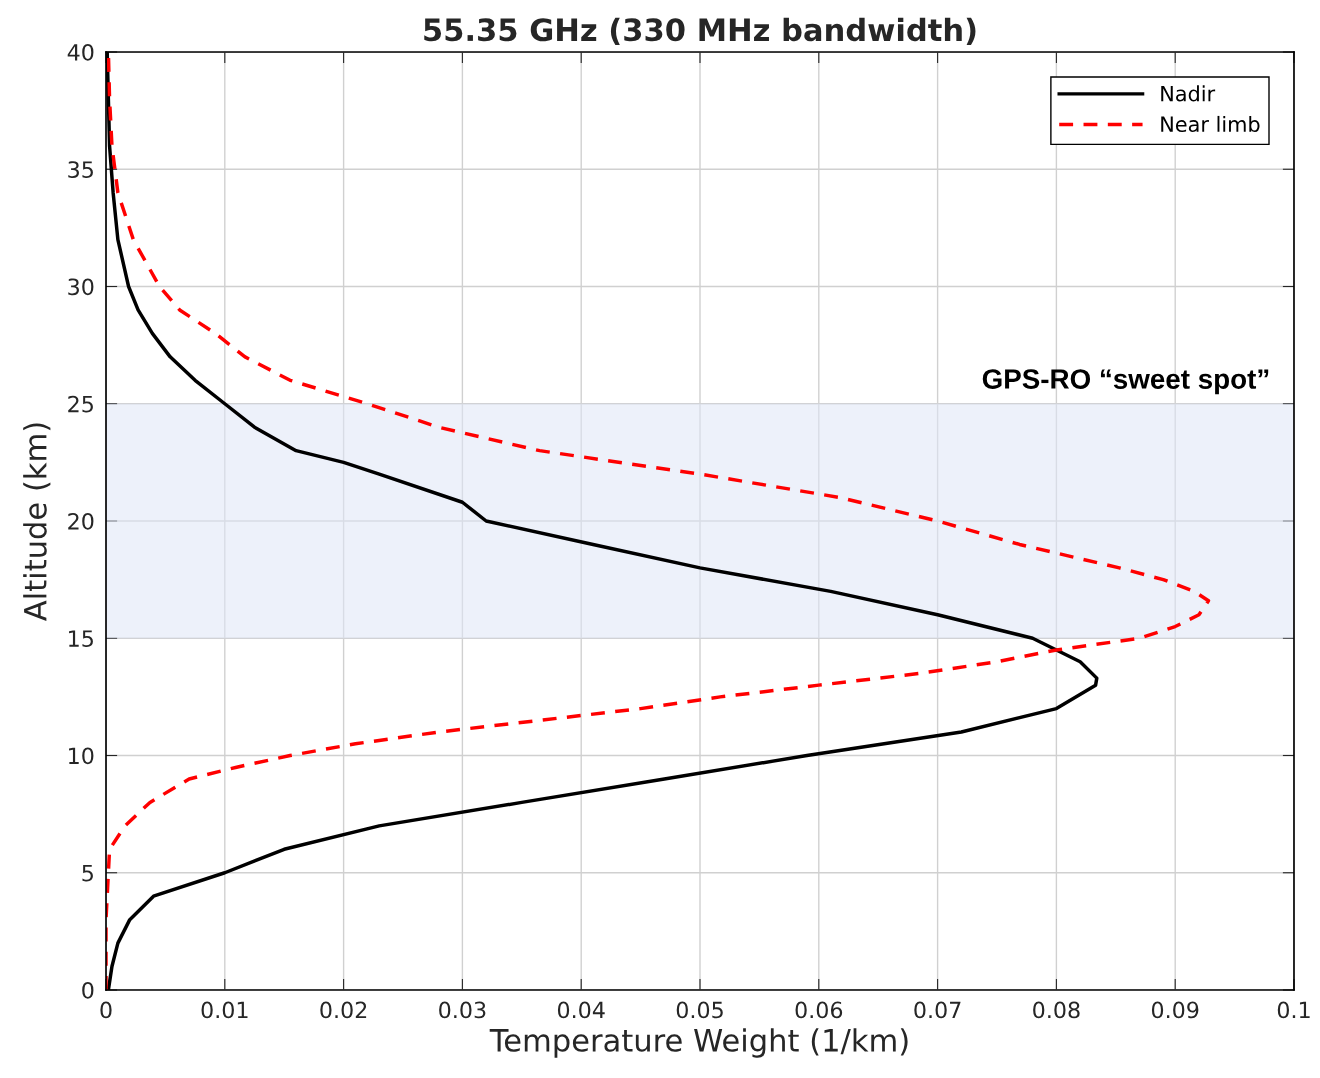 This screenshot has height=1078, width=1320. Describe the element at coordinates (1188, 93) in the screenshot. I see `legend-label: Nadir` at that location.